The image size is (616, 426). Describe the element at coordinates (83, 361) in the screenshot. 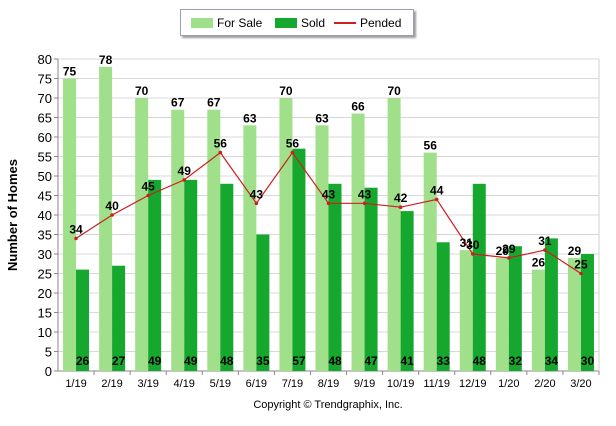

I see `data-label-sold: 26` at that location.